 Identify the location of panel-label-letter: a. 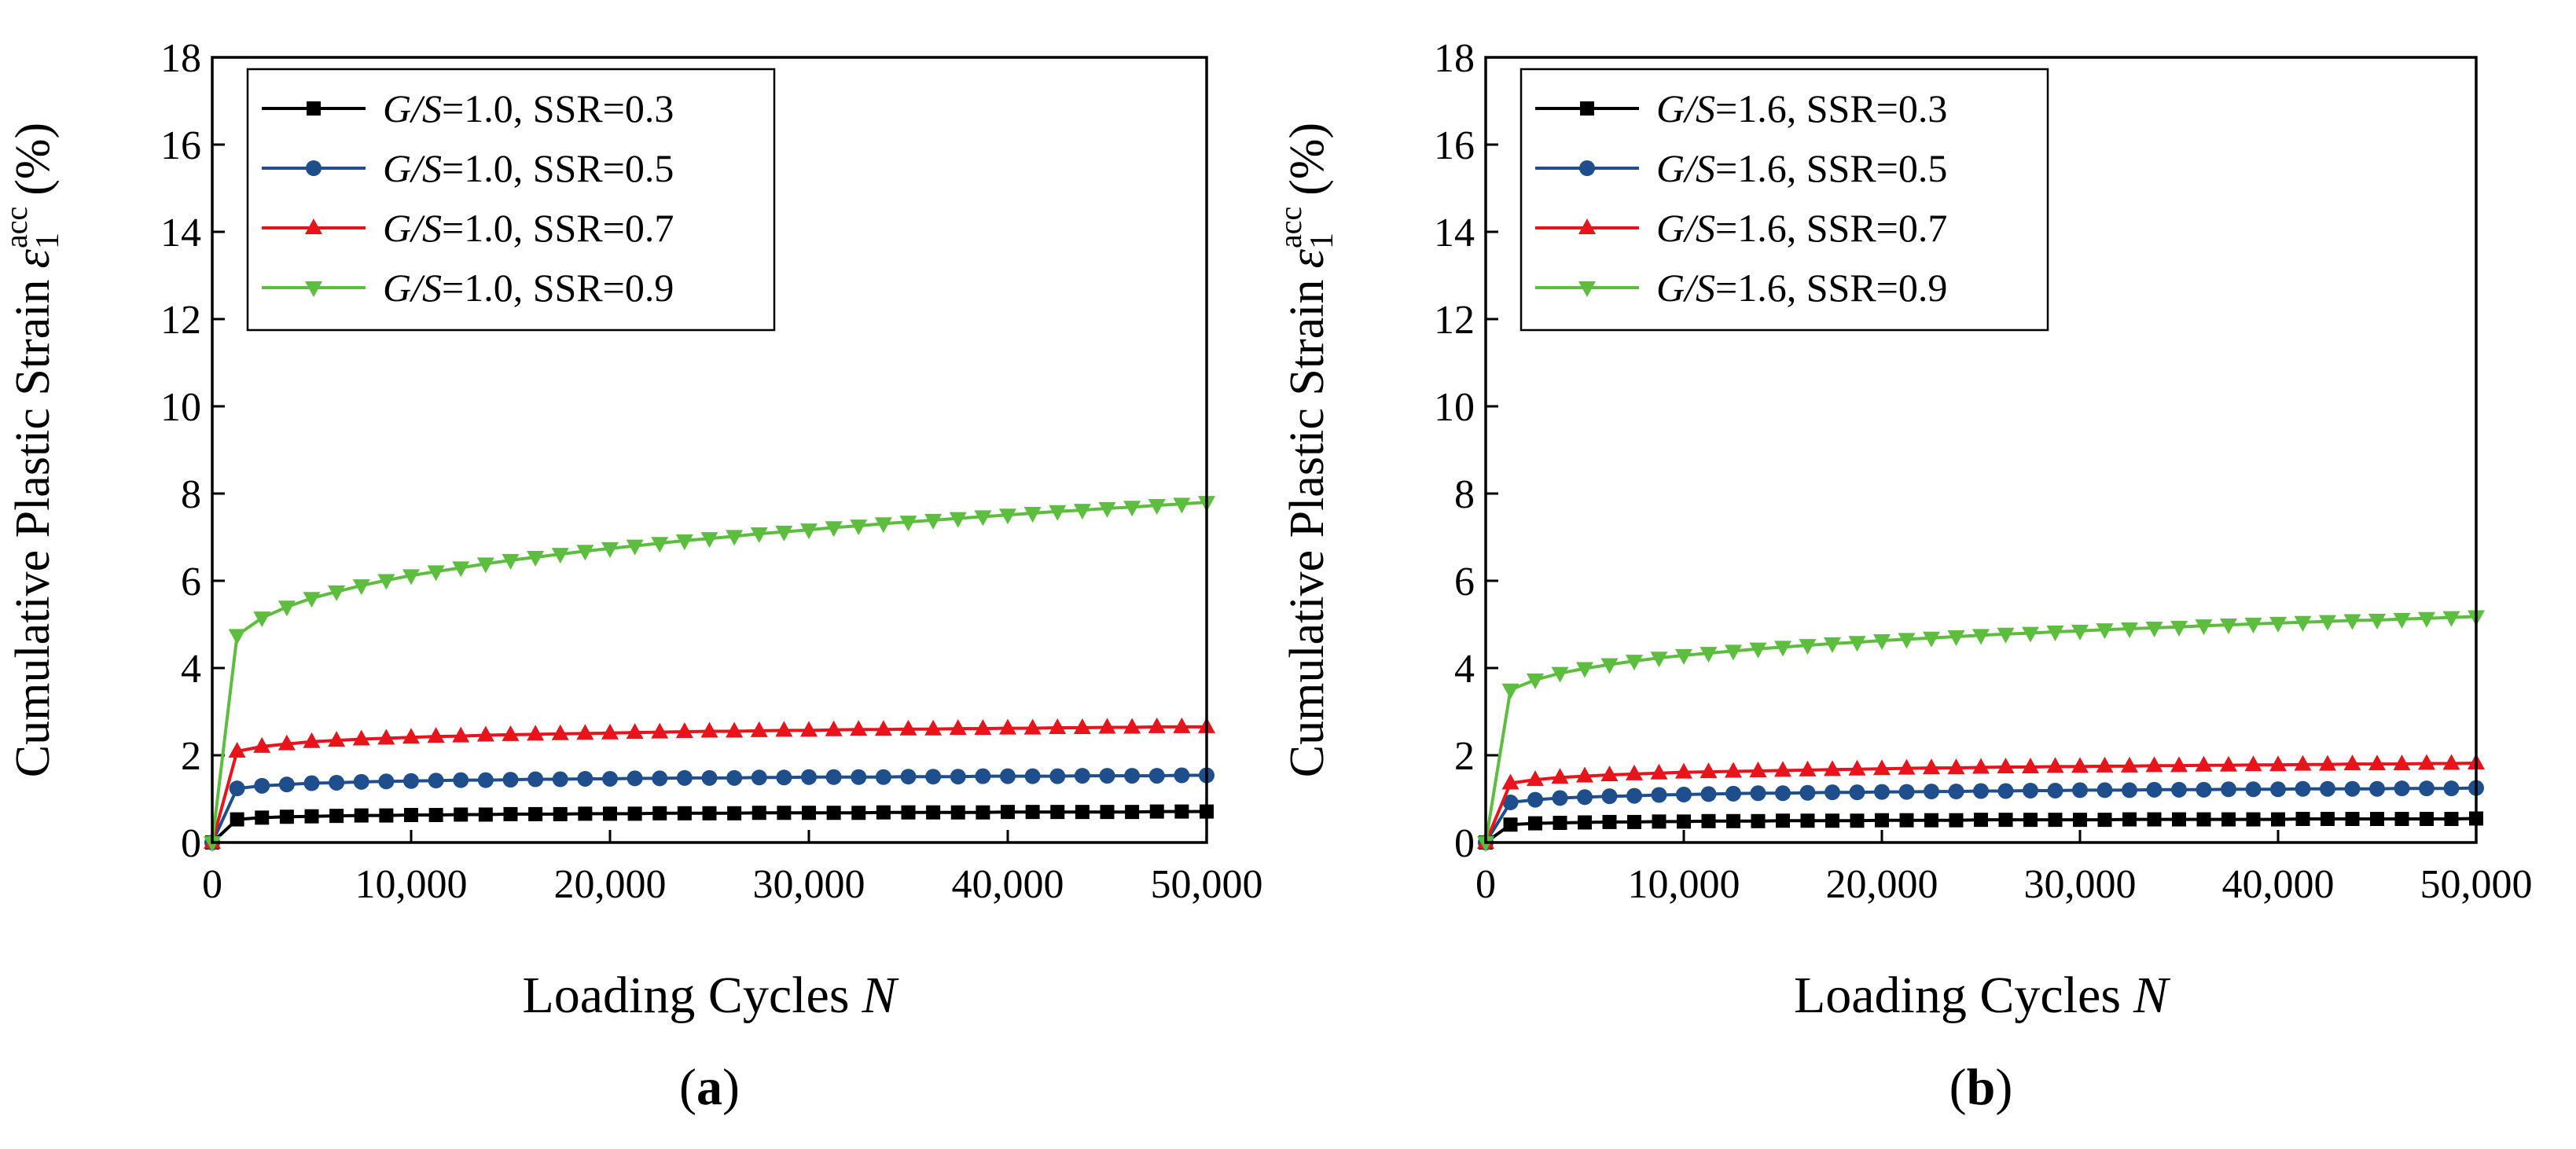
(709, 1088).